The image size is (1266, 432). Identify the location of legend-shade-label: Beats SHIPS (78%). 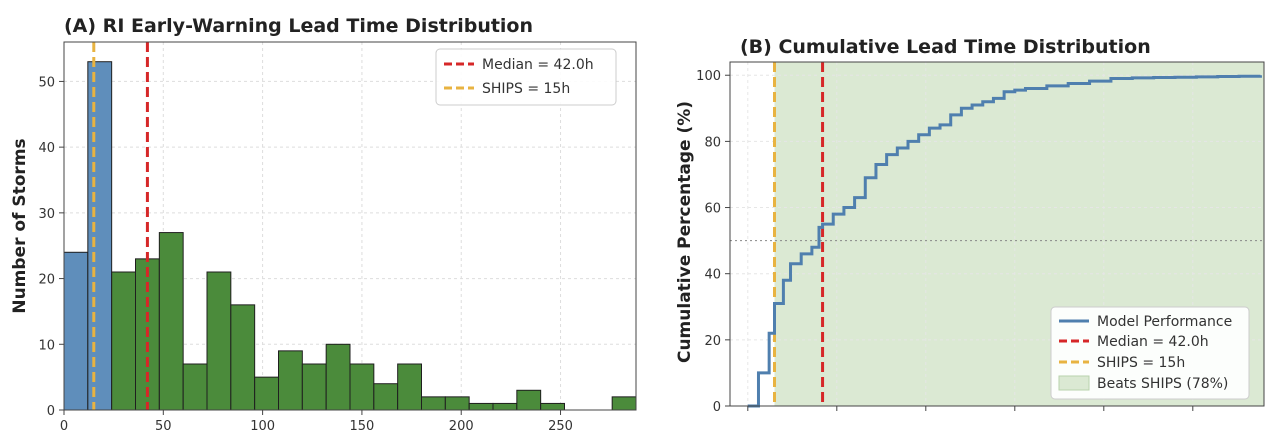
(1162, 384).